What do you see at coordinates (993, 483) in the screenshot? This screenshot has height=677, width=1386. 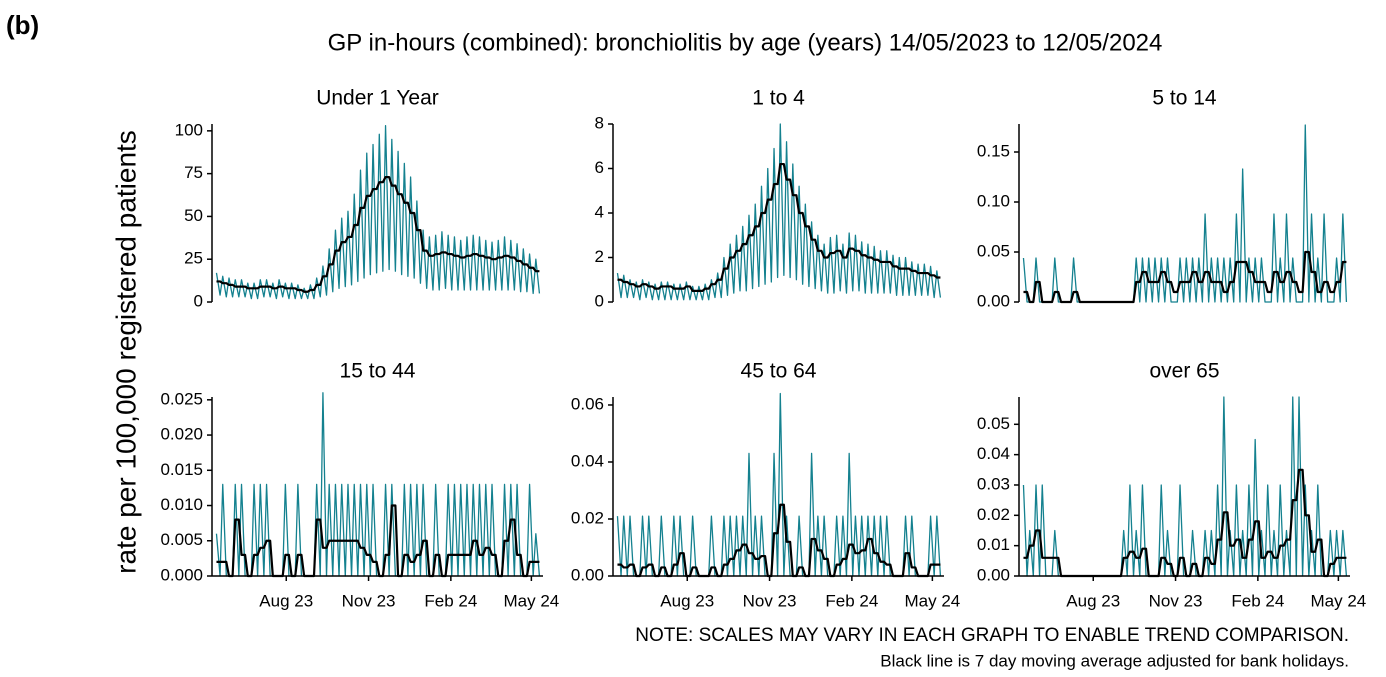 I see `y-tick-label: 0.03` at bounding box center [993, 483].